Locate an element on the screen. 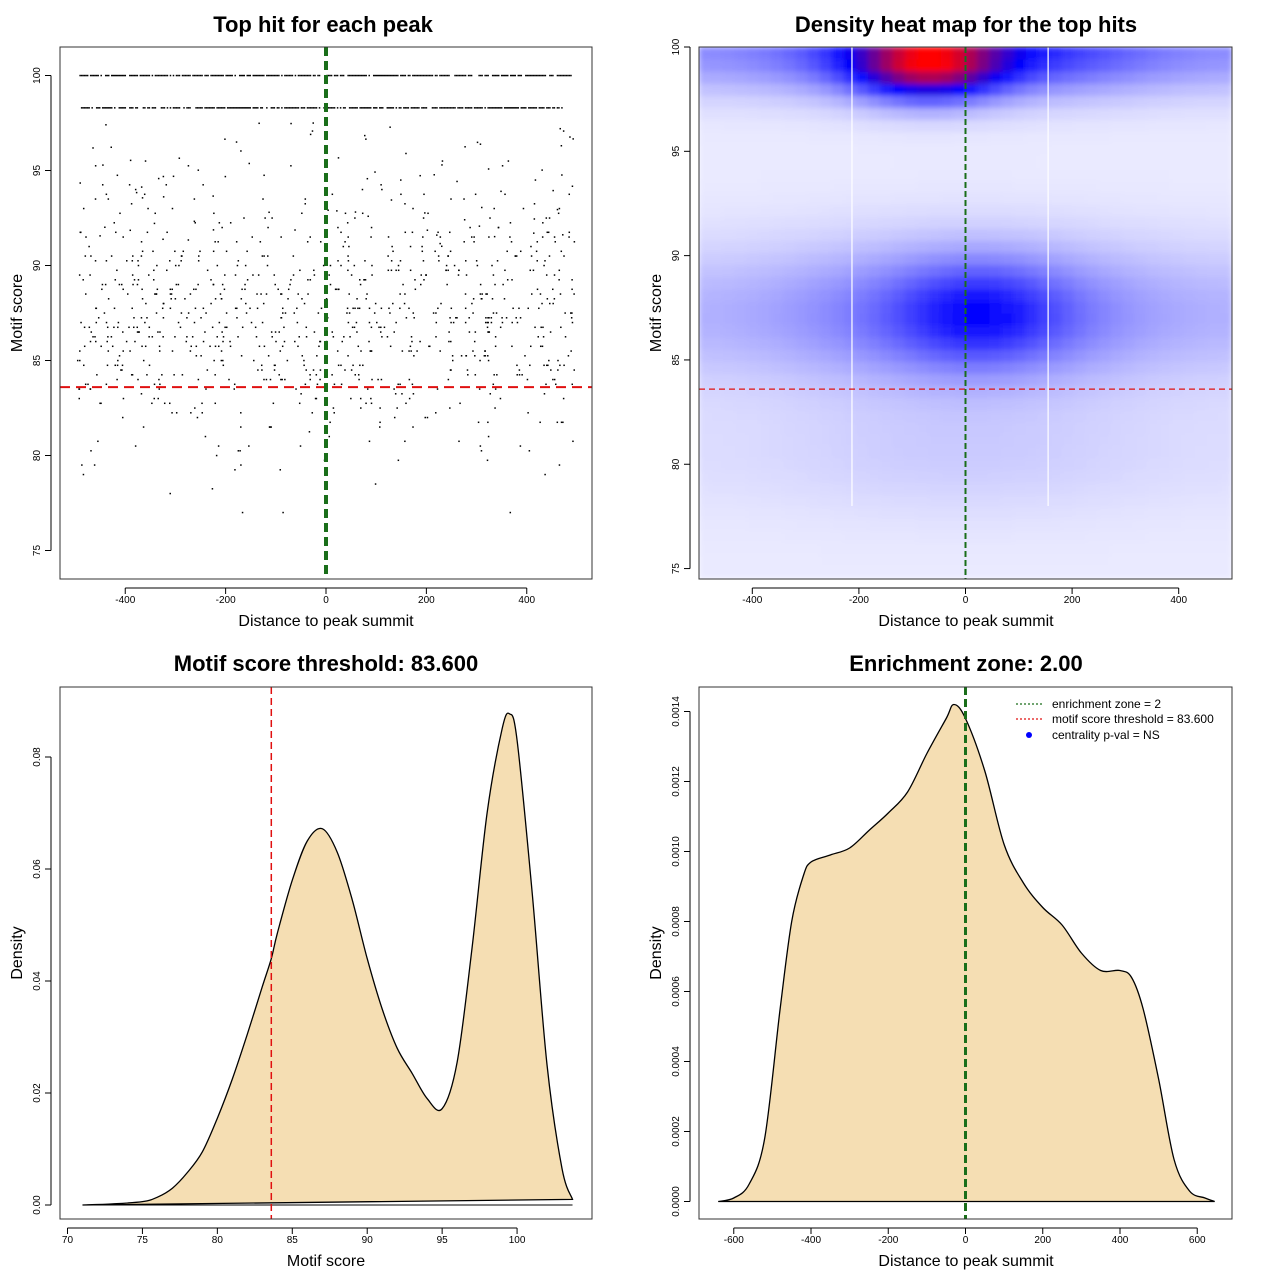 Image resolution: width=1280 pixels, height=1280 pixels. heatmap-y-tick-label: 75 is located at coordinates (676, 569).